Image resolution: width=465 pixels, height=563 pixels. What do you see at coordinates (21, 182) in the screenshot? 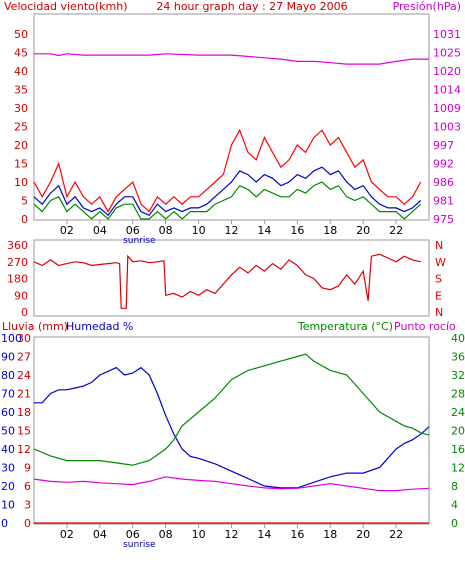
I see `wind-speed-tick-label: 10` at bounding box center [21, 182].